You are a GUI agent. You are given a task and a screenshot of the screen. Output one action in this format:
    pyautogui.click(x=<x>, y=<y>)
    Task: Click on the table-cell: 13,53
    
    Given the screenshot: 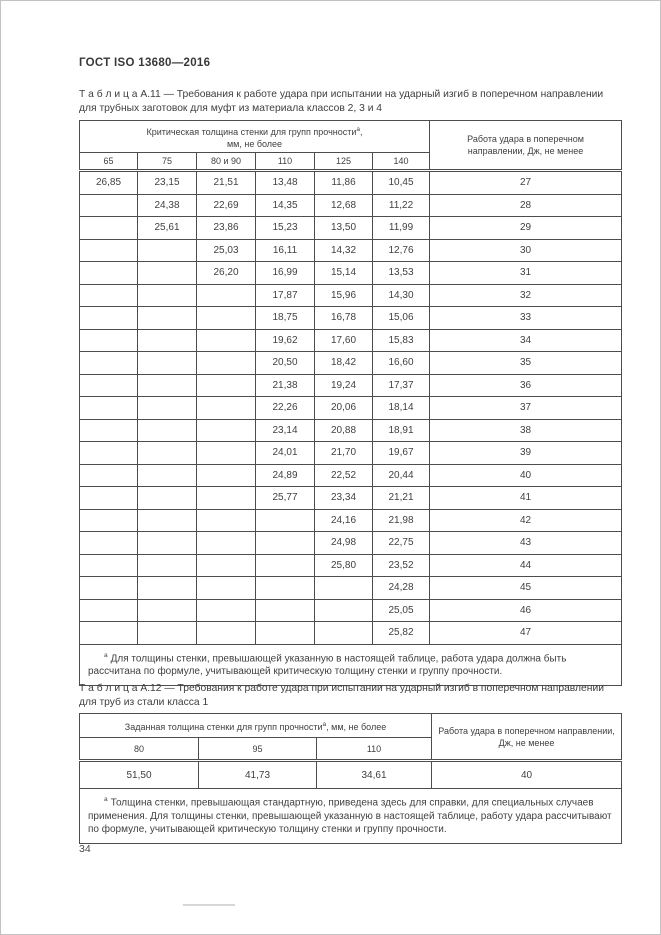 What is the action you would take?
    pyautogui.click(x=401, y=273)
    